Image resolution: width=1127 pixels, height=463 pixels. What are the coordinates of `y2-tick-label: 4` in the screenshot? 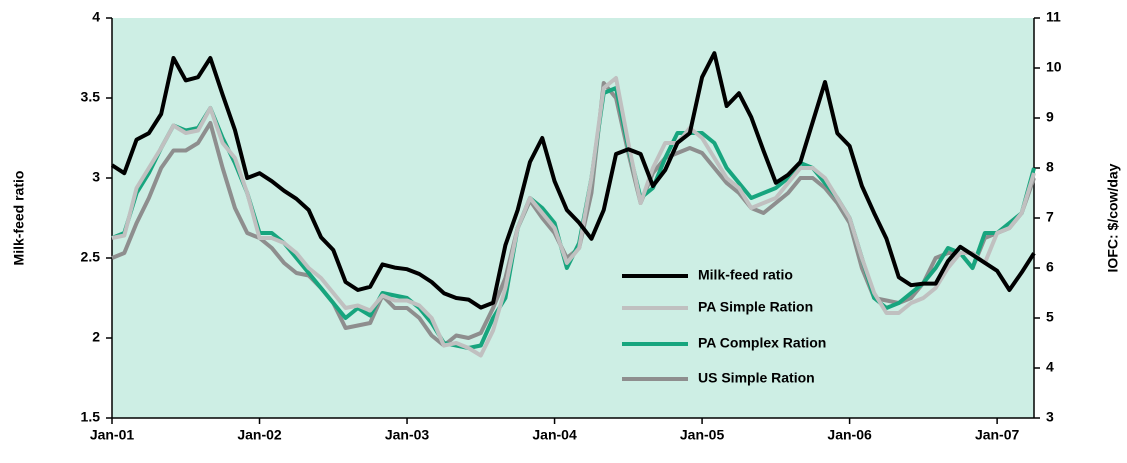 It's located at (1050, 367).